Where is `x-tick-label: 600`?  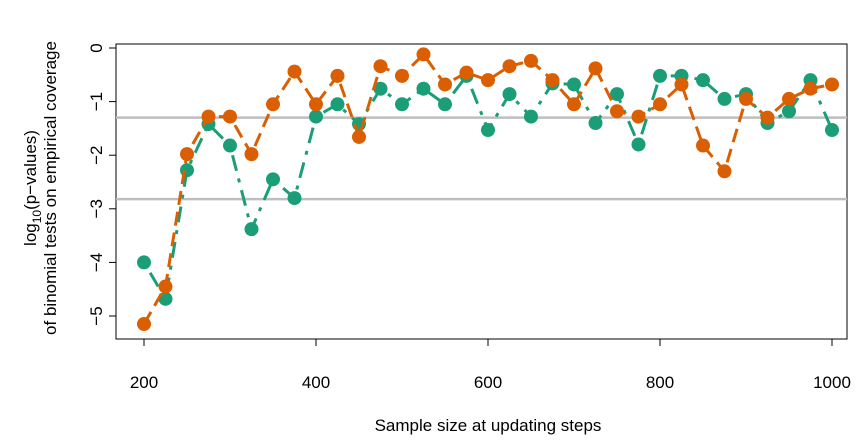
x-tick-label: 600 is located at coordinates (488, 382).